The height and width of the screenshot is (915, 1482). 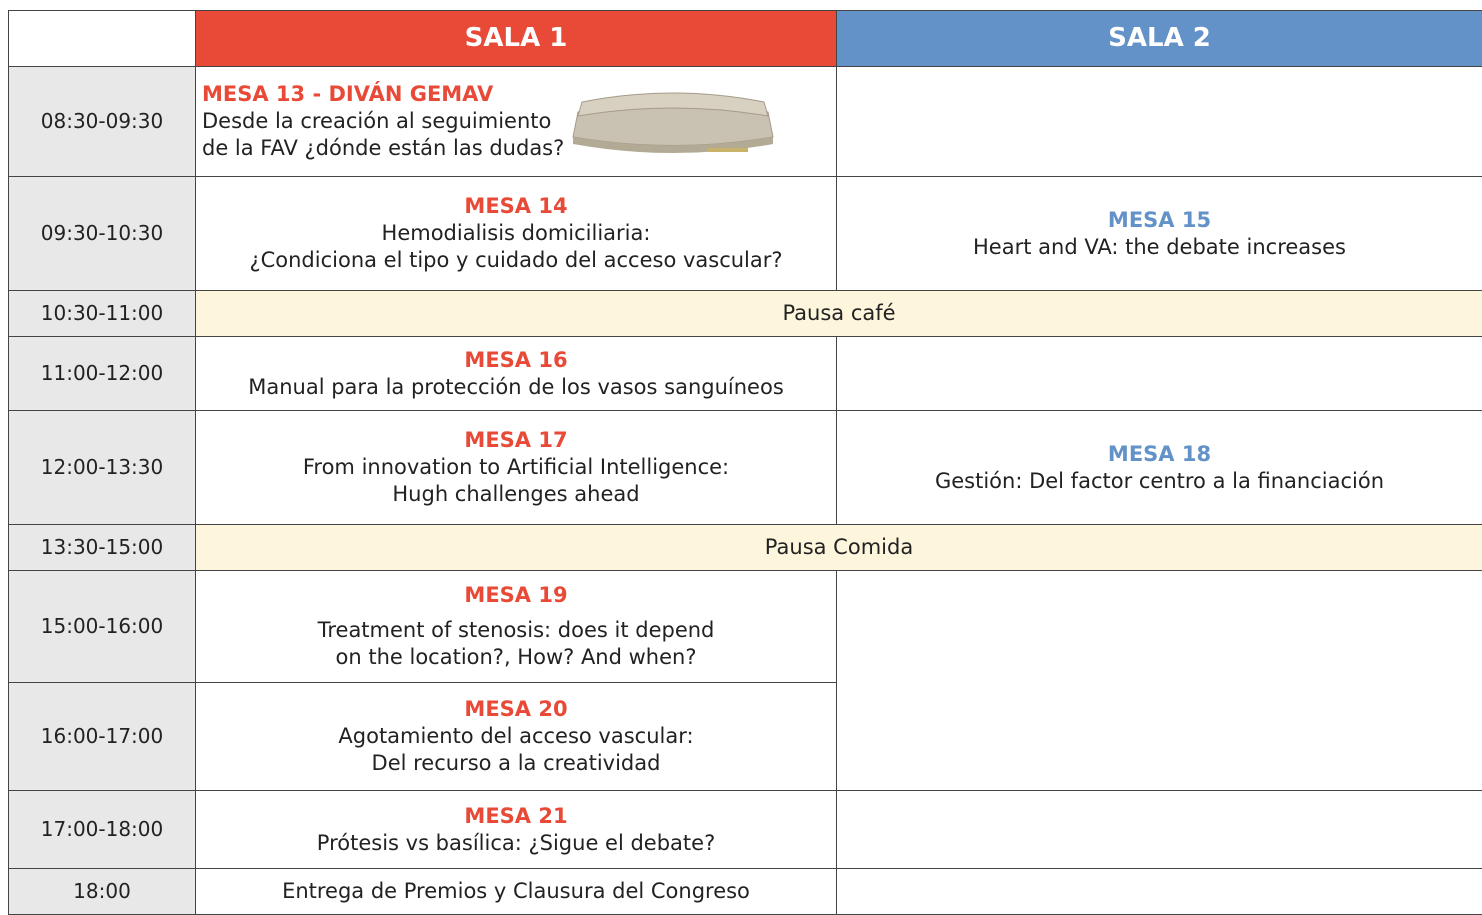 I want to click on row: 13:30-15:00 Pausa Comida, so click(x=745, y=548).